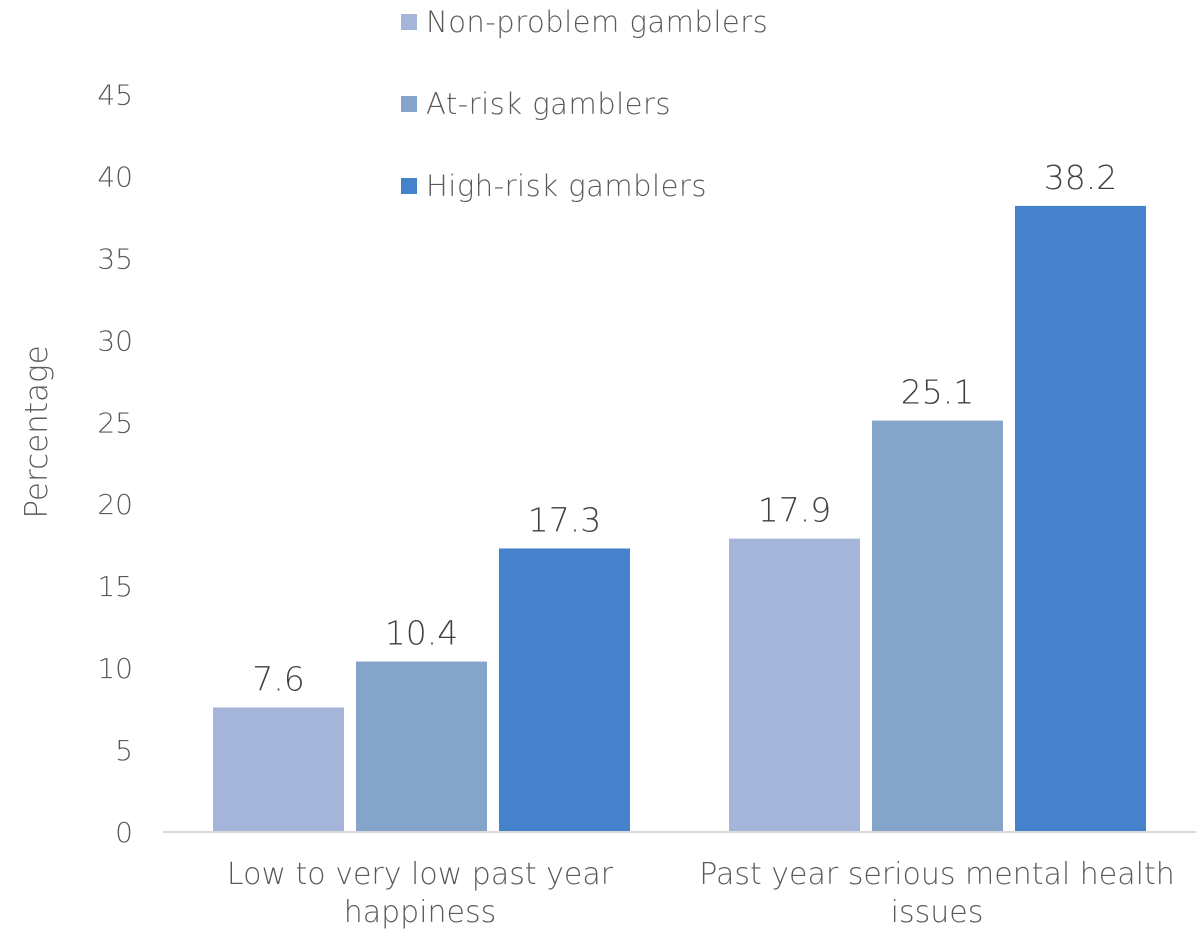  I want to click on data-label: 7.6, so click(278, 678).